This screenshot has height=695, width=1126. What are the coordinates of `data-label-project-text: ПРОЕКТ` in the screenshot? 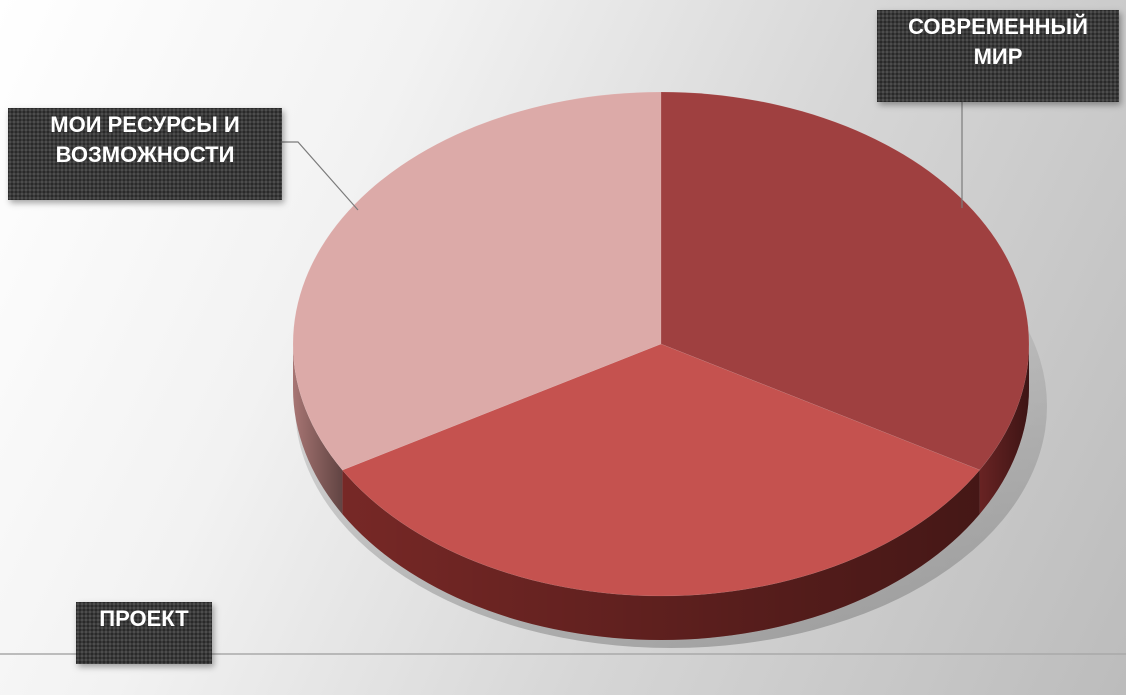 It's located at (144, 618).